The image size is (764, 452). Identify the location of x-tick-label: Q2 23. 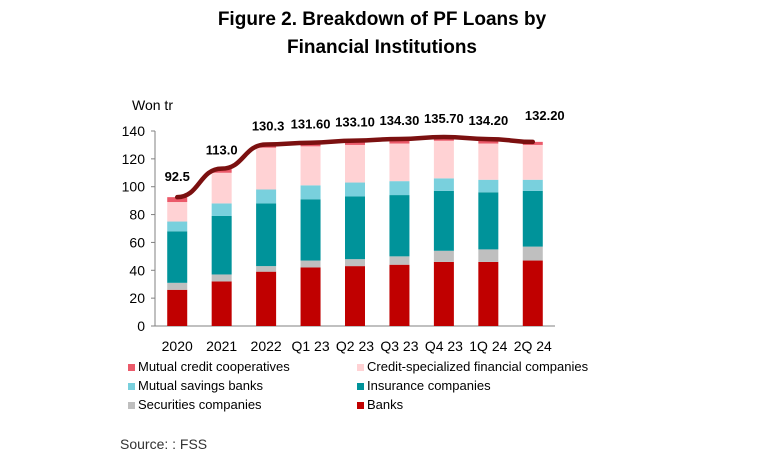
(355, 346).